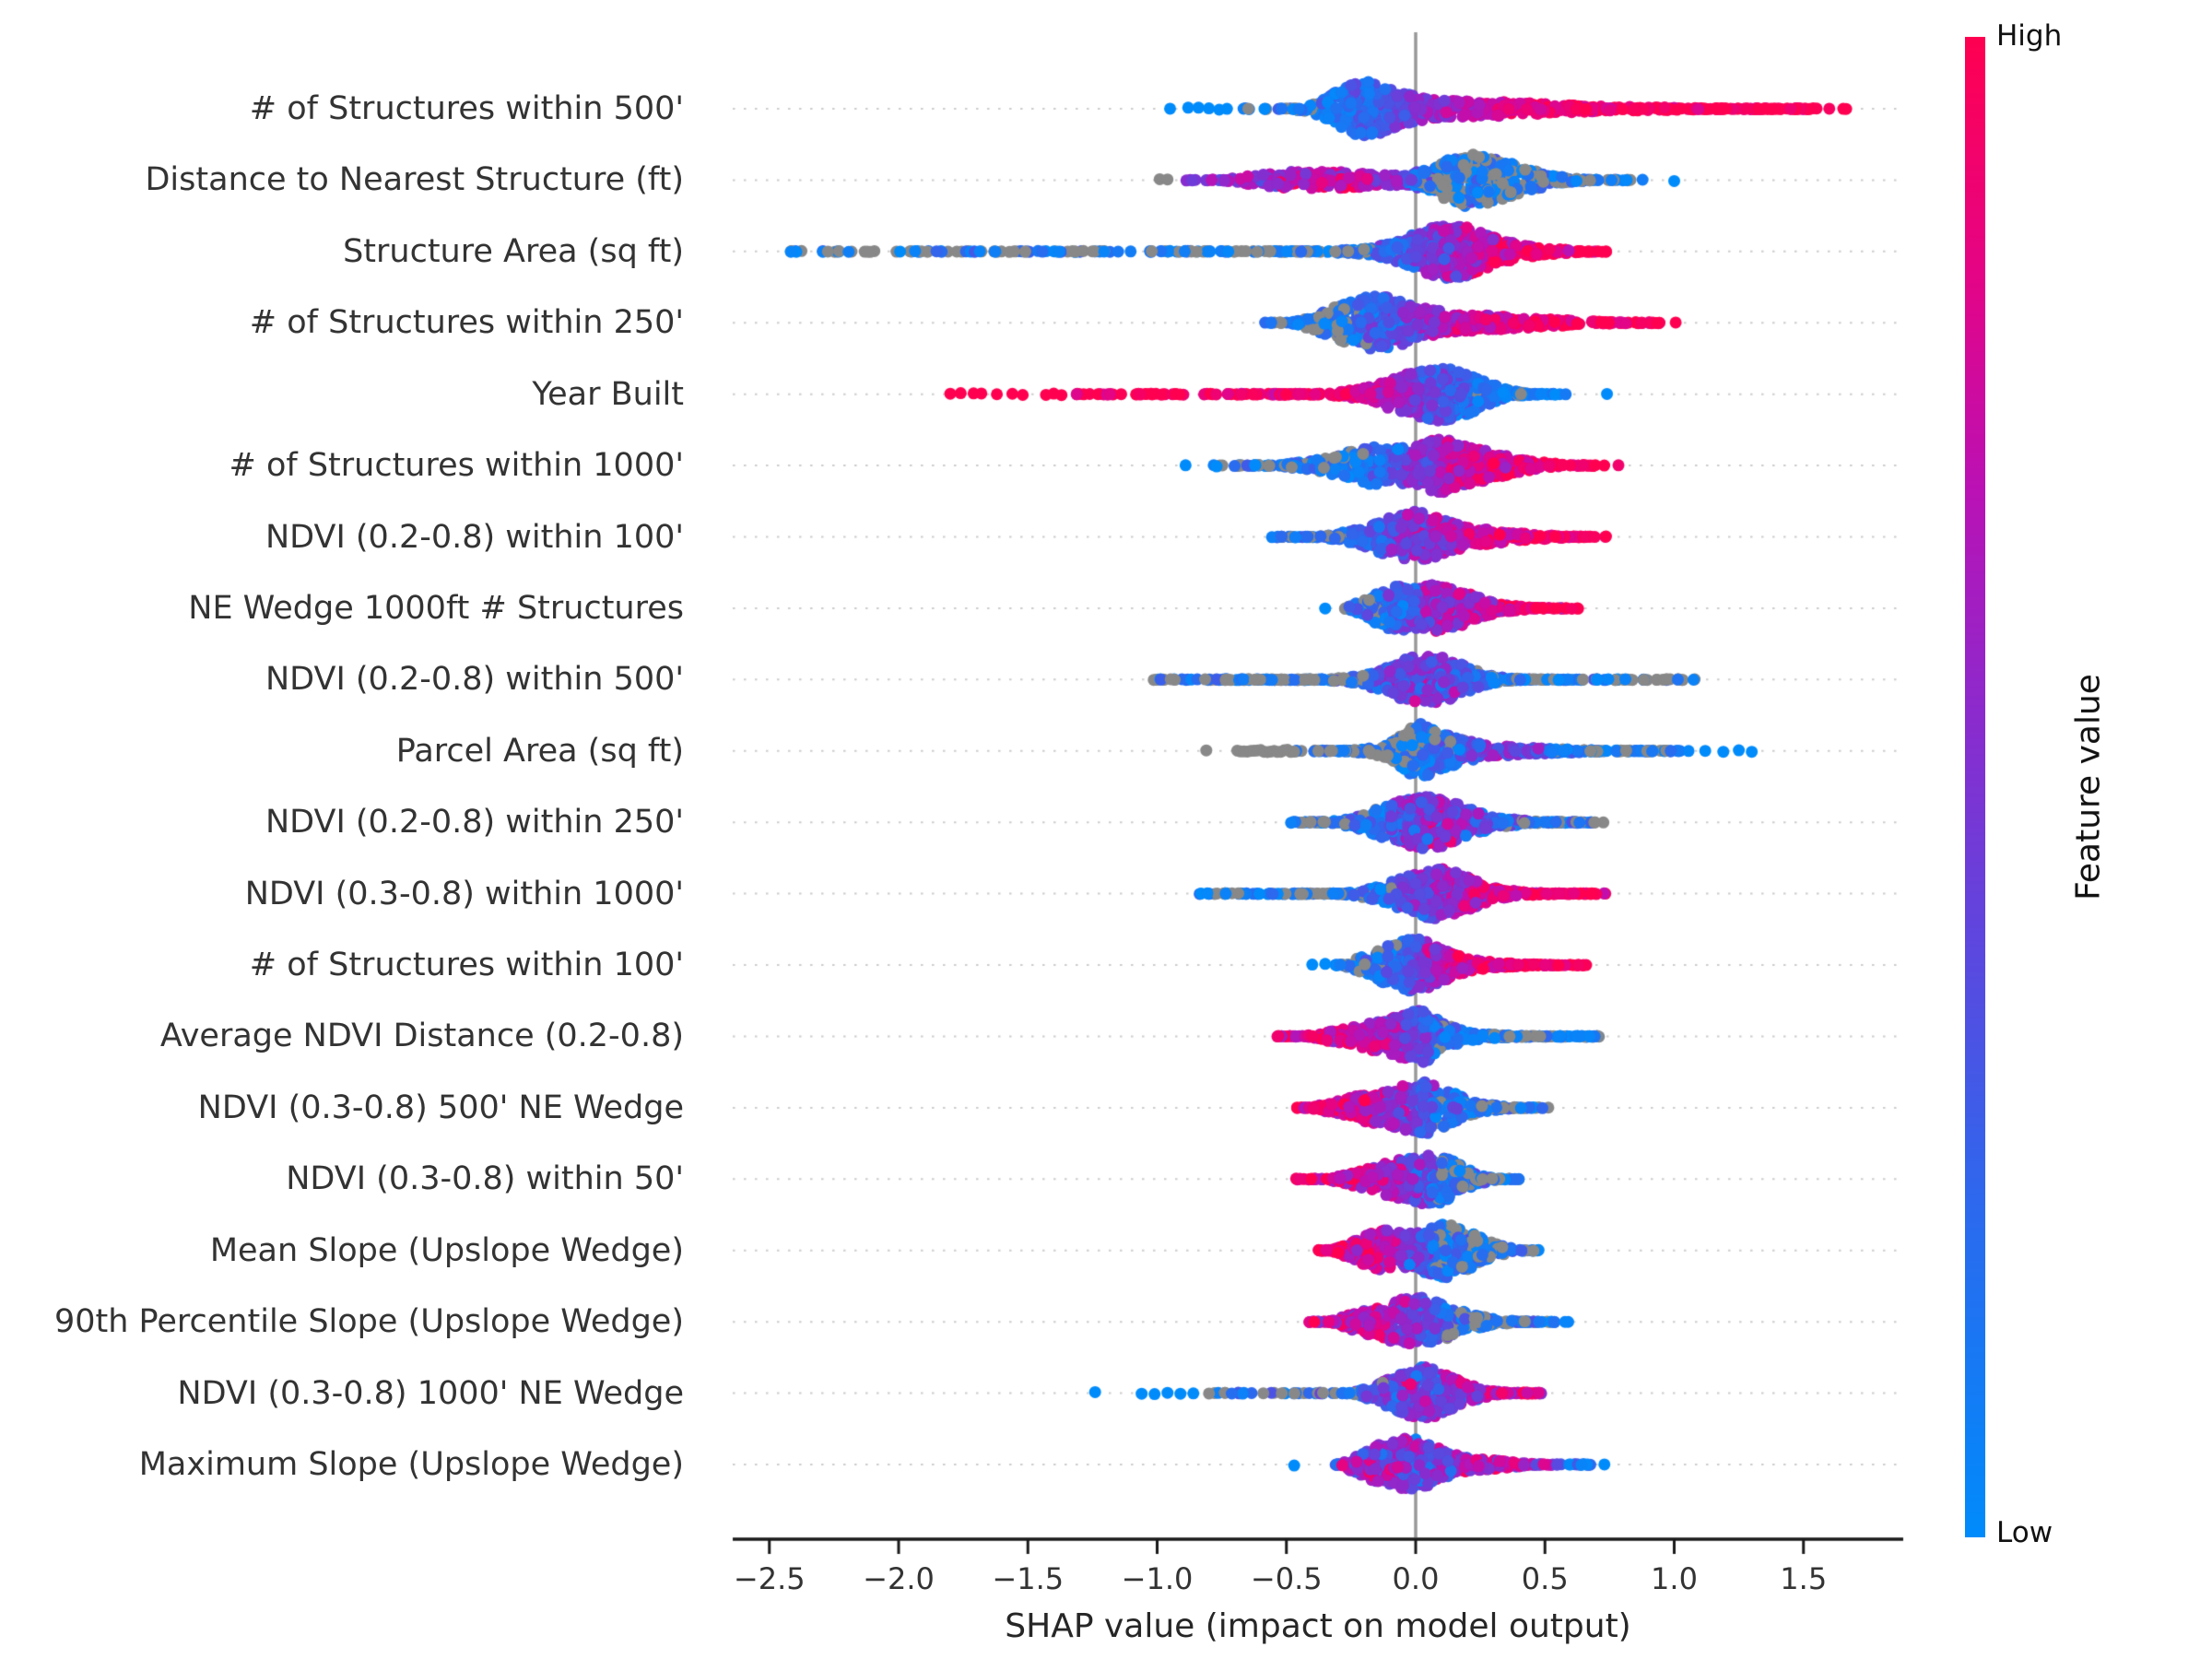 Image resolution: width=2212 pixels, height=1659 pixels. What do you see at coordinates (2088, 787) in the screenshot?
I see `colorbar-title: Feature value` at bounding box center [2088, 787].